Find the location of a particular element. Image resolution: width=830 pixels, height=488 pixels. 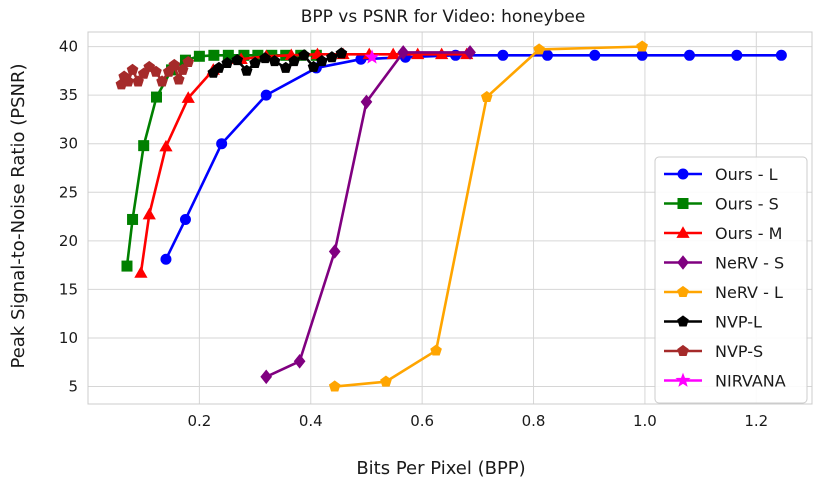

legend-label: Ours - M is located at coordinates (748, 233).